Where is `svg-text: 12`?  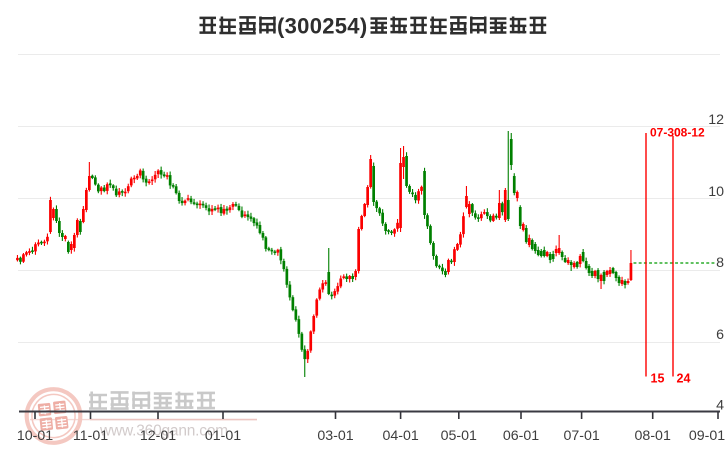
svg-text: 12 is located at coordinates (716, 120).